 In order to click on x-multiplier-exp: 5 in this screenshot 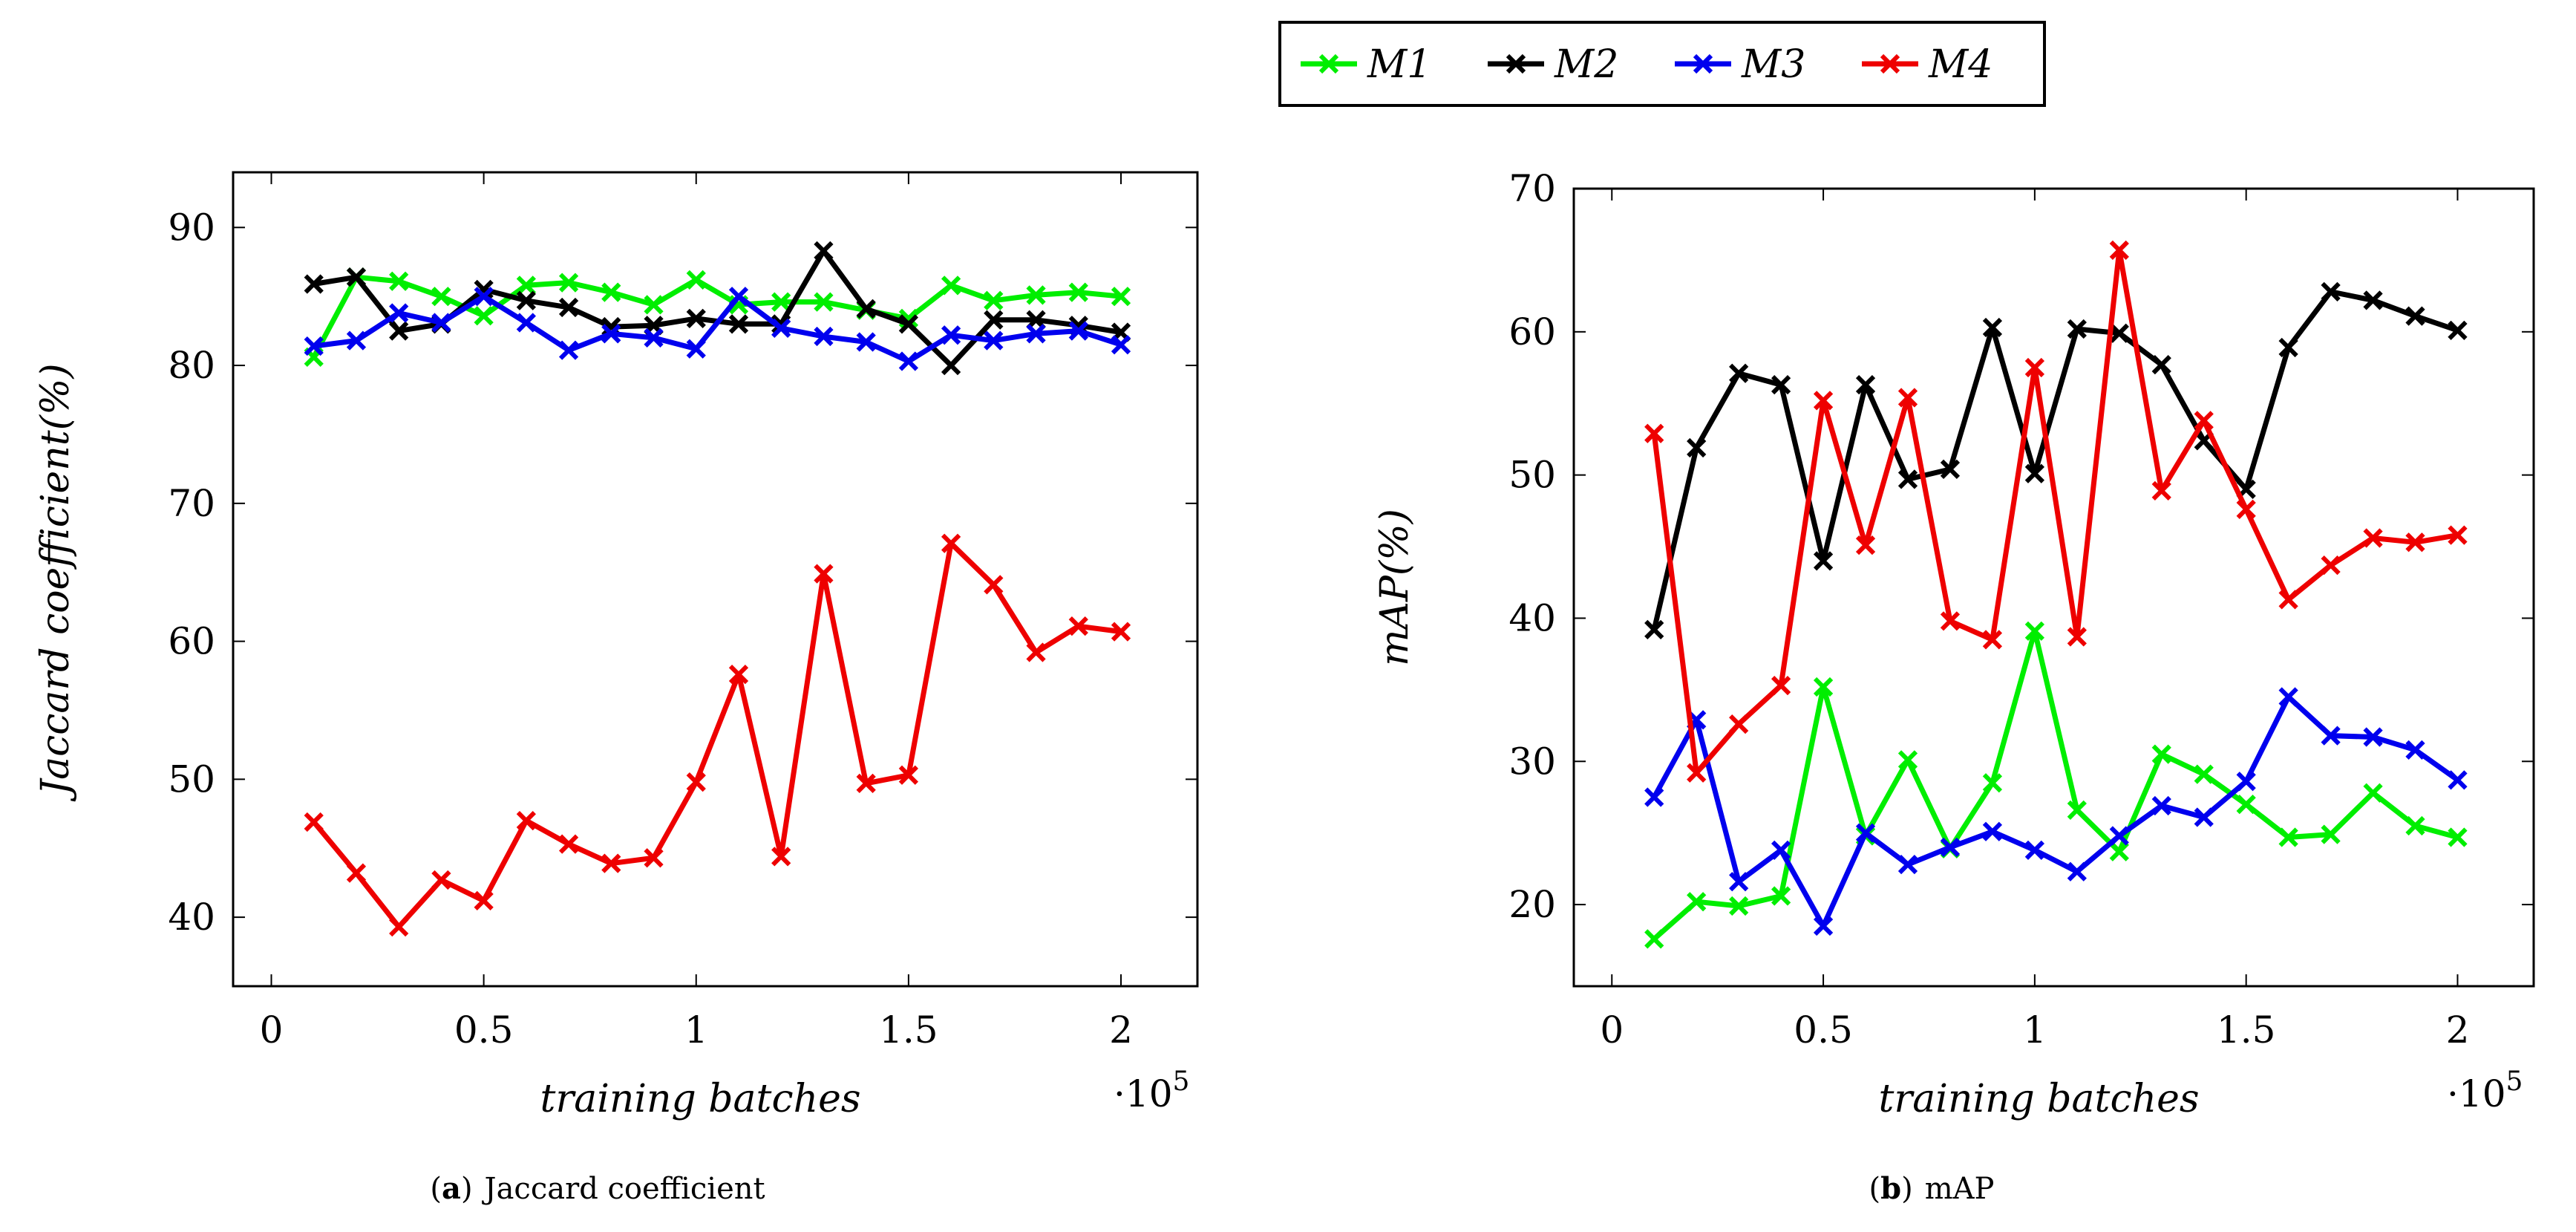, I will do `click(1181, 1081)`.